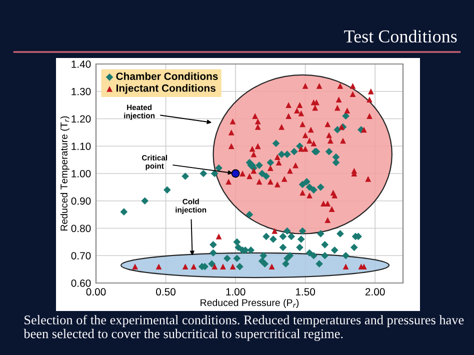 This screenshot has width=474, height=355. Describe the element at coordinates (96, 292) in the screenshot. I see `x-tick-label: 0.00` at that location.